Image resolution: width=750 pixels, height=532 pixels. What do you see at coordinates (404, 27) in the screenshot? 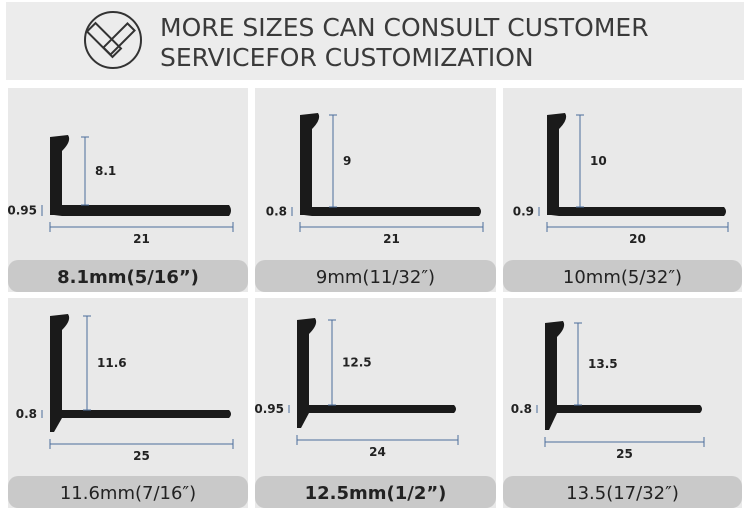
I see `title-line: MORE SIZES CAN CONSULT CUSTOMER` at bounding box center [404, 27].